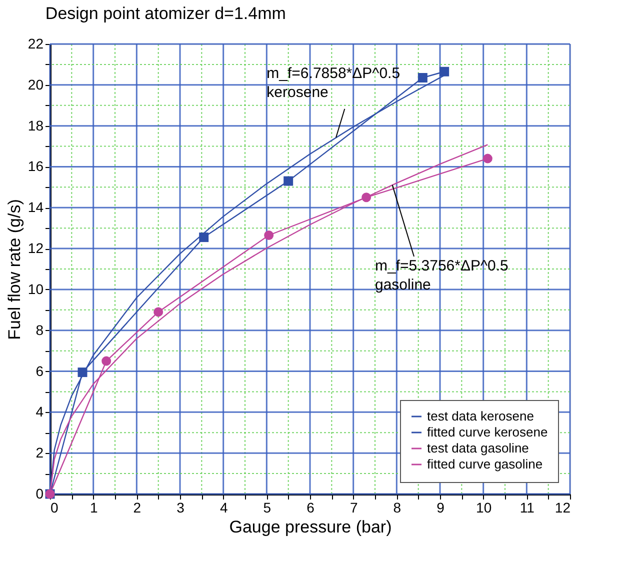 This screenshot has height=566, width=626. What do you see at coordinates (36, 248) in the screenshot?
I see `y-tick-label: 12` at bounding box center [36, 248].